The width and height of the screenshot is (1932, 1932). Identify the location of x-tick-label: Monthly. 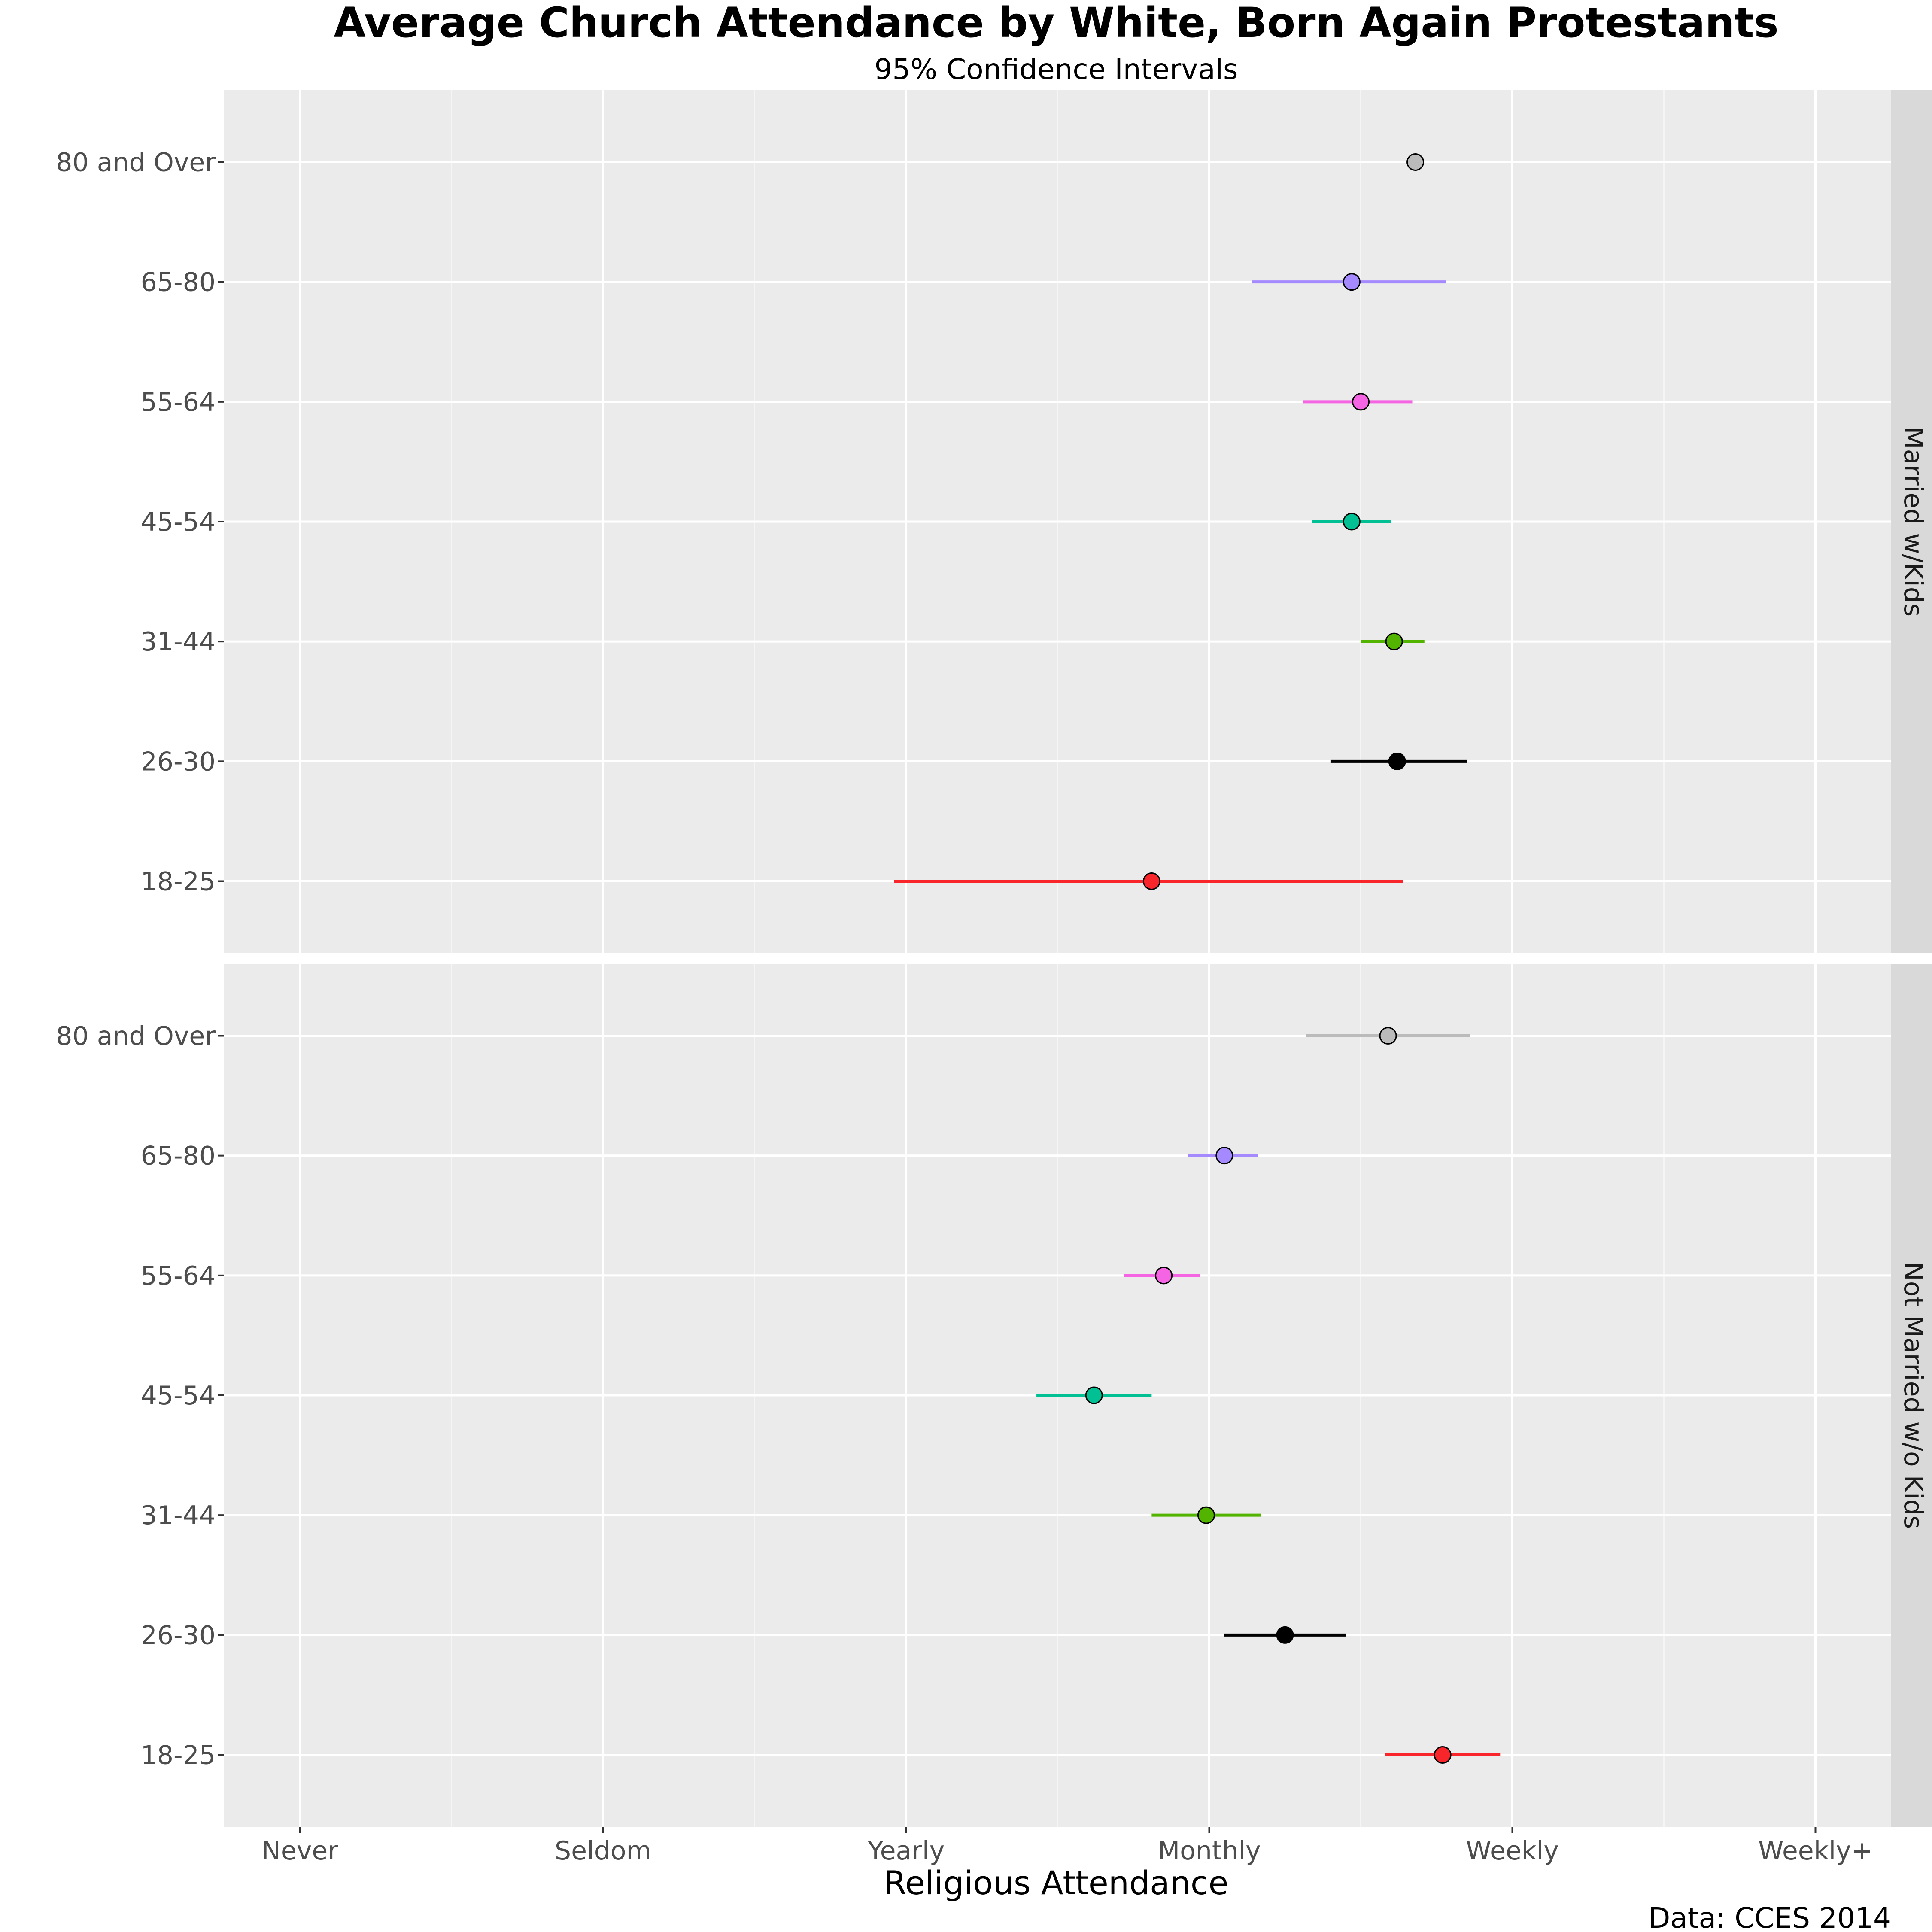
(1209, 1851).